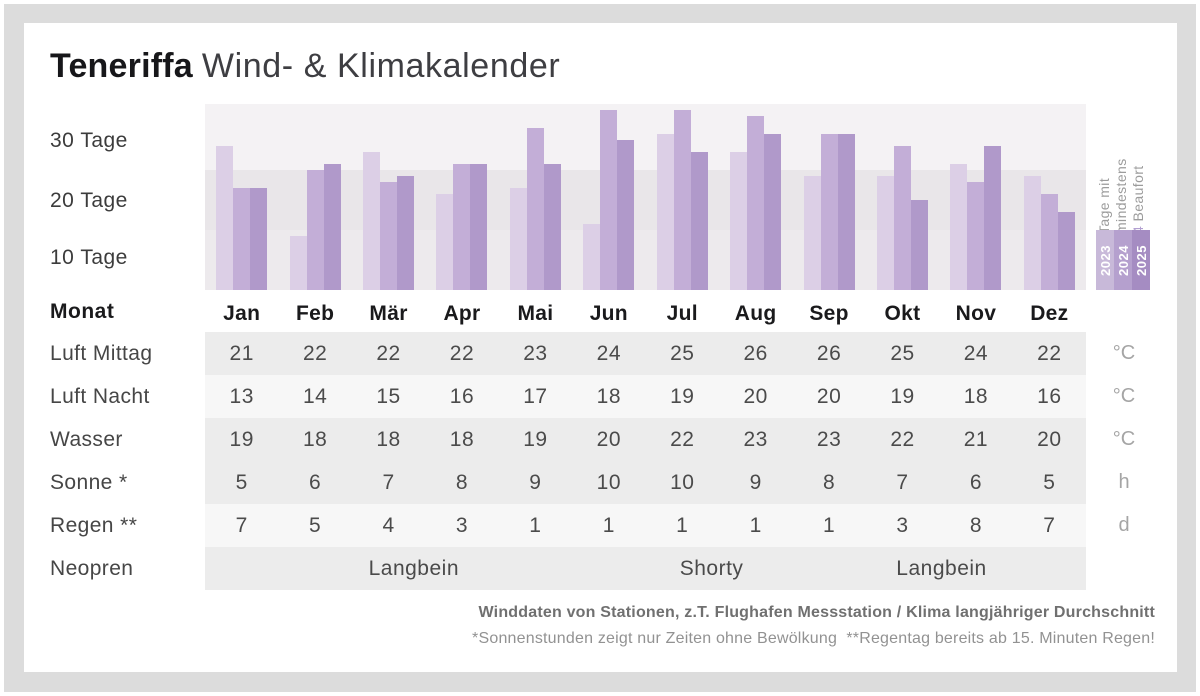 This screenshot has height=696, width=1200. Describe the element at coordinates (755, 482) in the screenshot. I see `cell-aug: 9` at that location.